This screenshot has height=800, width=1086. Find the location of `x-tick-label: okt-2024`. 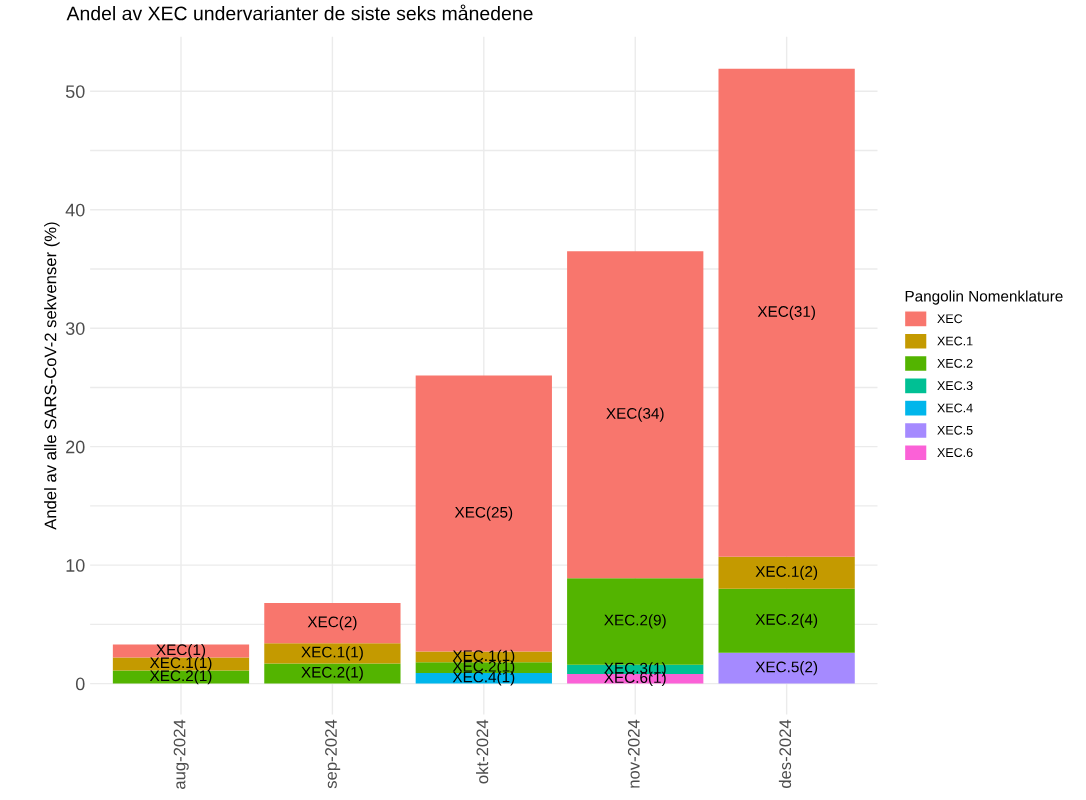

x-tick-label: okt-2024 is located at coordinates (482, 751).